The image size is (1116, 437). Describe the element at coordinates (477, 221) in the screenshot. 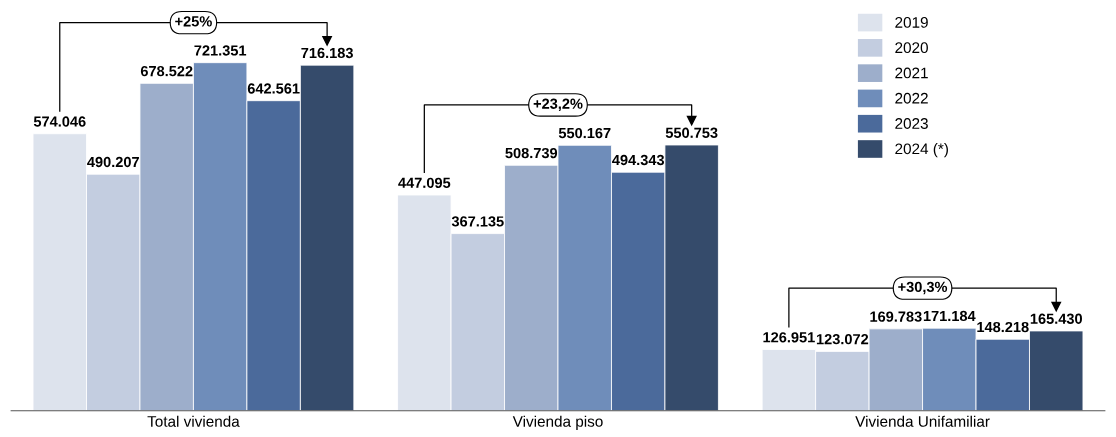

I see `data-label: 367.135` at that location.